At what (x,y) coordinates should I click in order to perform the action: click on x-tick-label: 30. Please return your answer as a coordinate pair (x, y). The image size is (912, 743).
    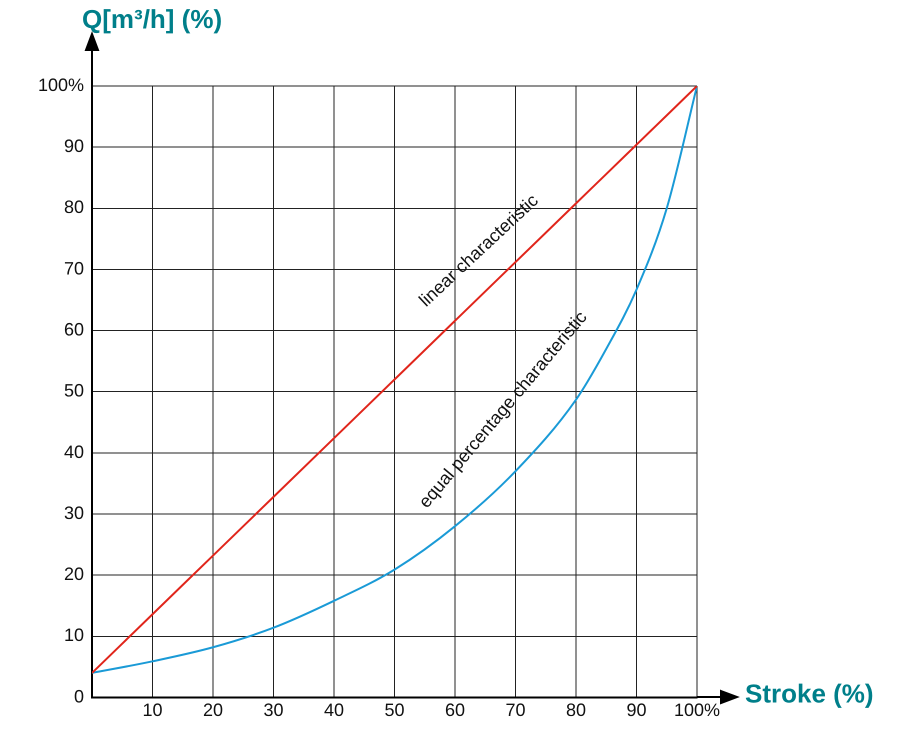
    Looking at the image, I should click on (274, 710).